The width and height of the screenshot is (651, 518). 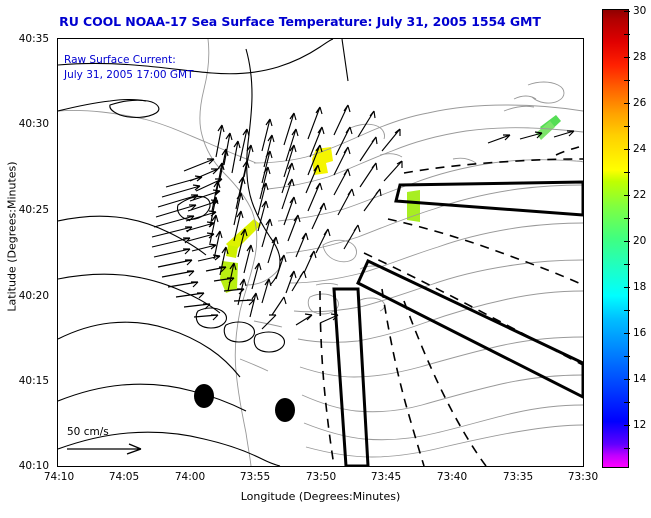 I want to click on velocity-scale-legend: 50 cm/s, so click(x=128, y=441).